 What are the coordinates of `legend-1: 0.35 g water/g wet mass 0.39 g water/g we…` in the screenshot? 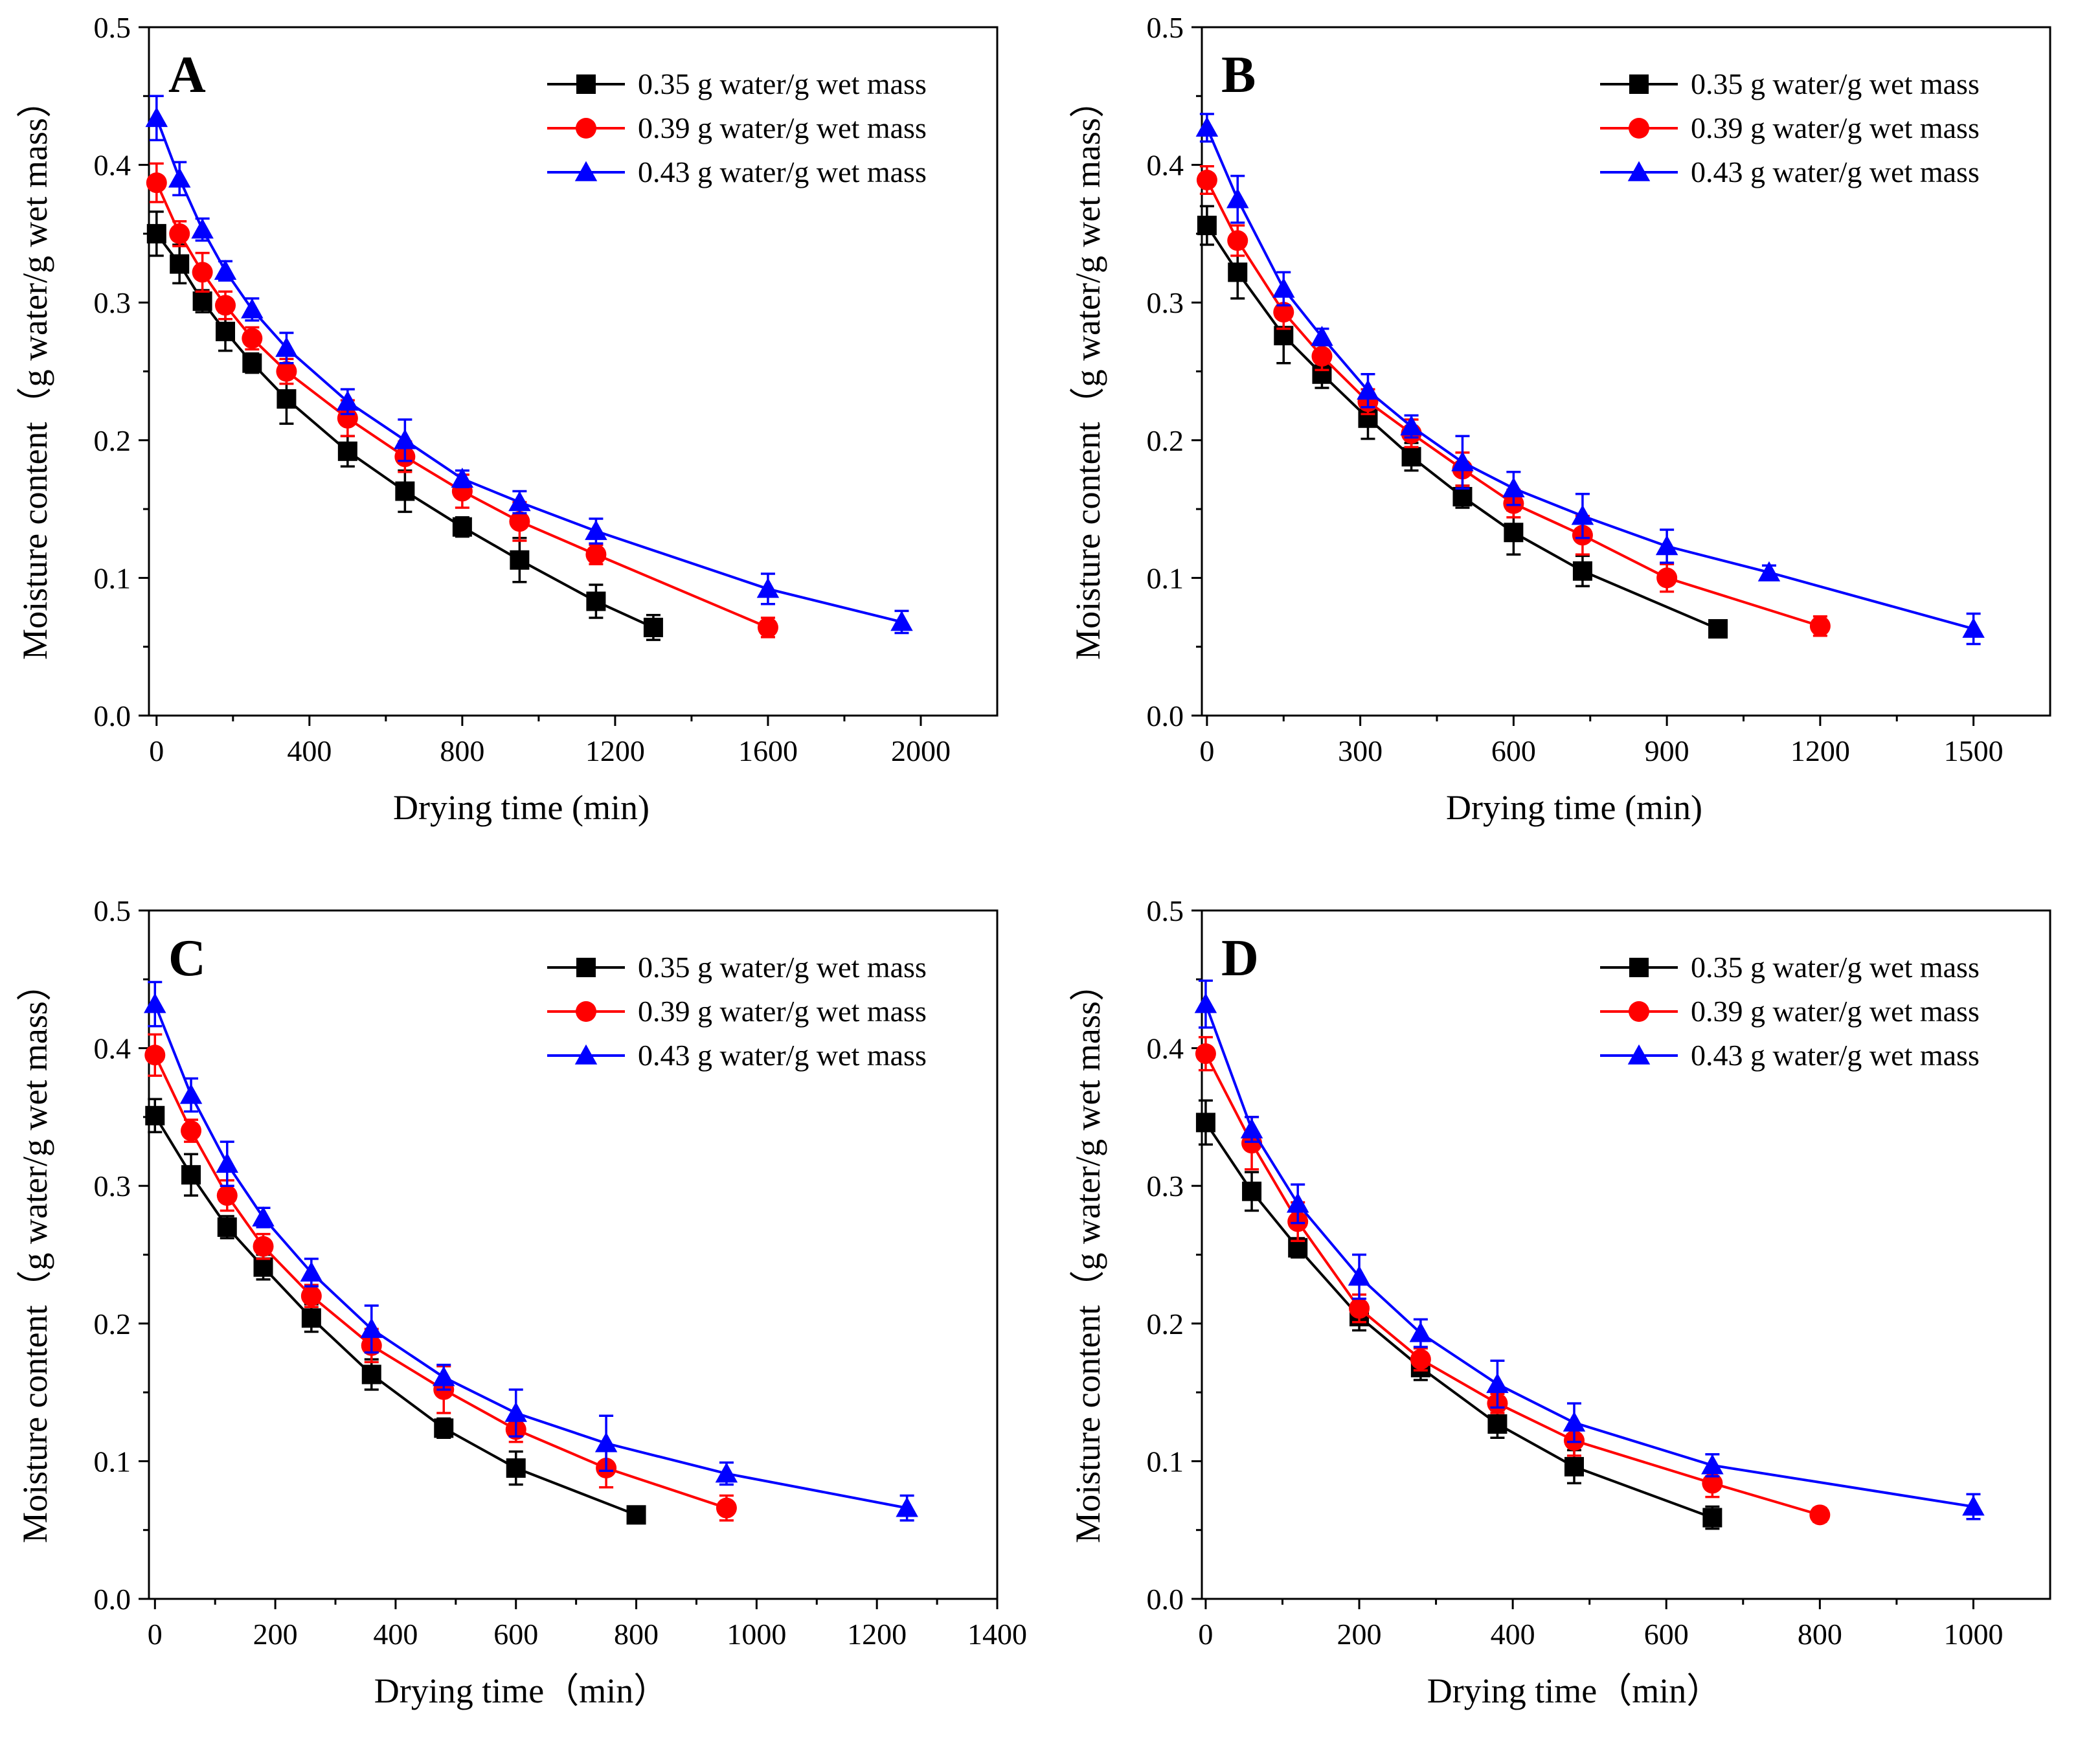 It's located at (1790, 127).